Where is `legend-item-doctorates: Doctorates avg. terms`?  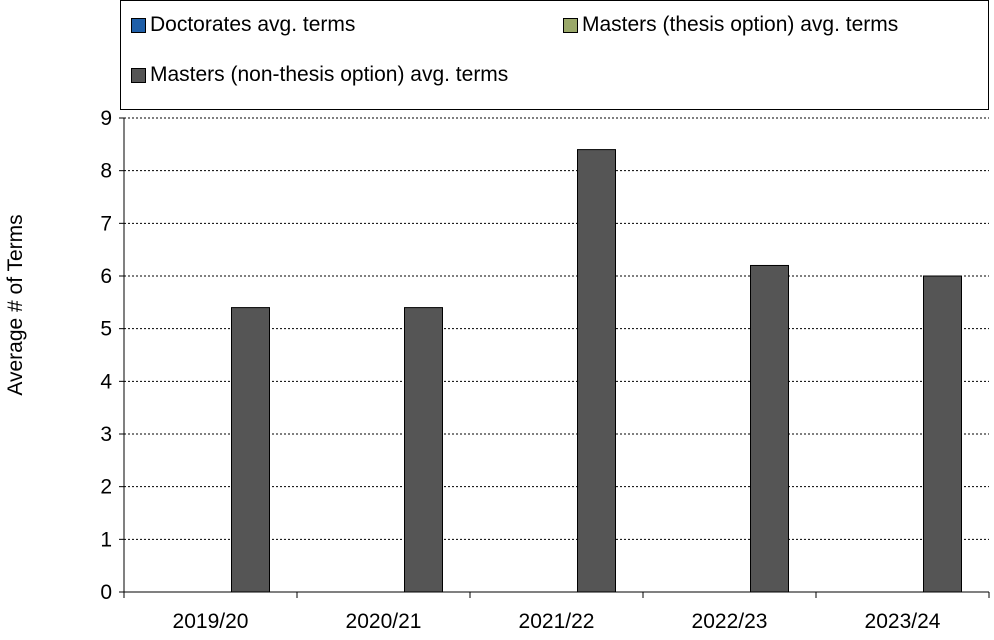 legend-item-doctorates: Doctorates avg. terms is located at coordinates (243, 25).